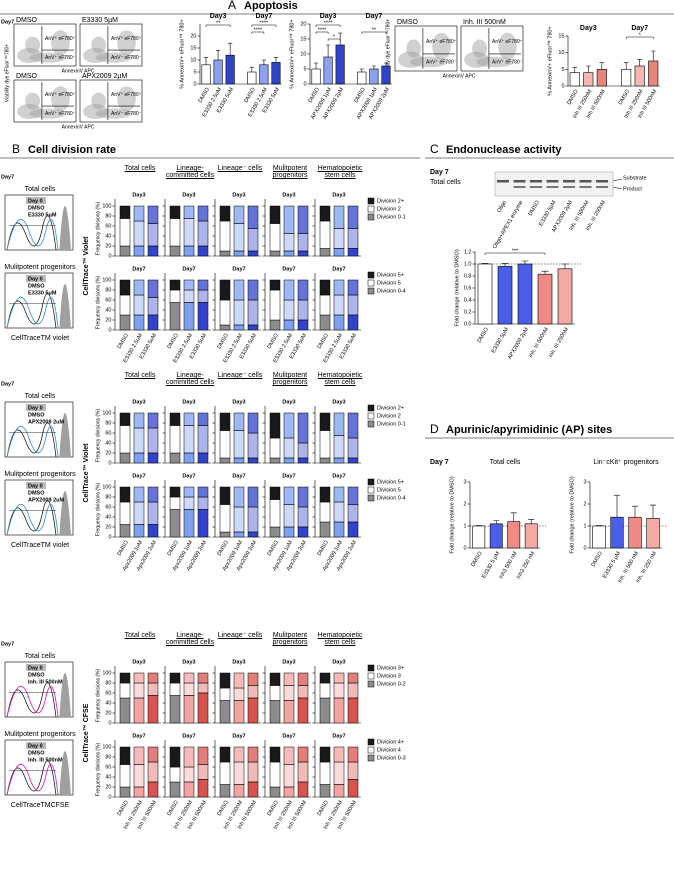 The height and width of the screenshot is (890, 674). Describe the element at coordinates (194, 72) in the screenshot. I see `y-tick-label: 5` at that location.